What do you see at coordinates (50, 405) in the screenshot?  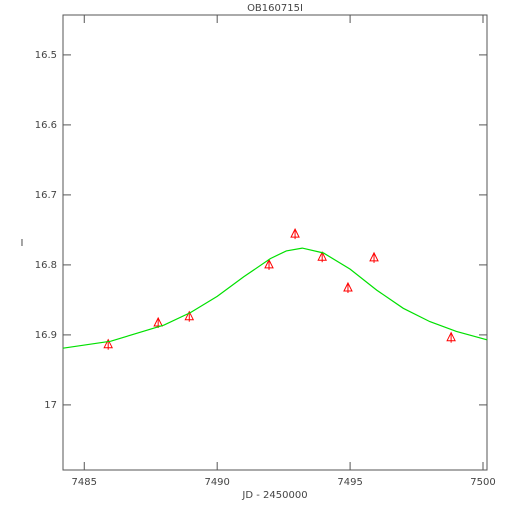 I see `y-tick-label: 17` at bounding box center [50, 405].